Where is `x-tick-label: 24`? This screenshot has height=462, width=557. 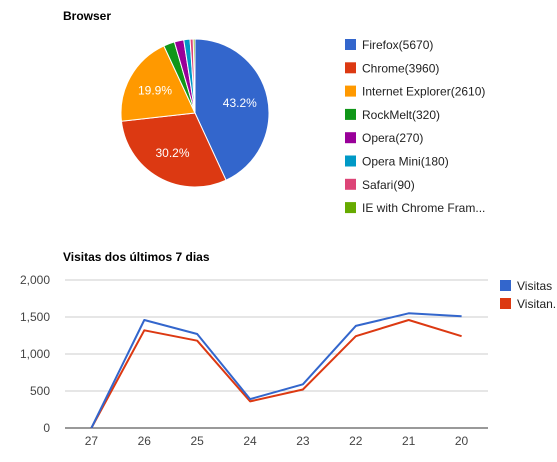
x-tick-label: 24 is located at coordinates (250, 441).